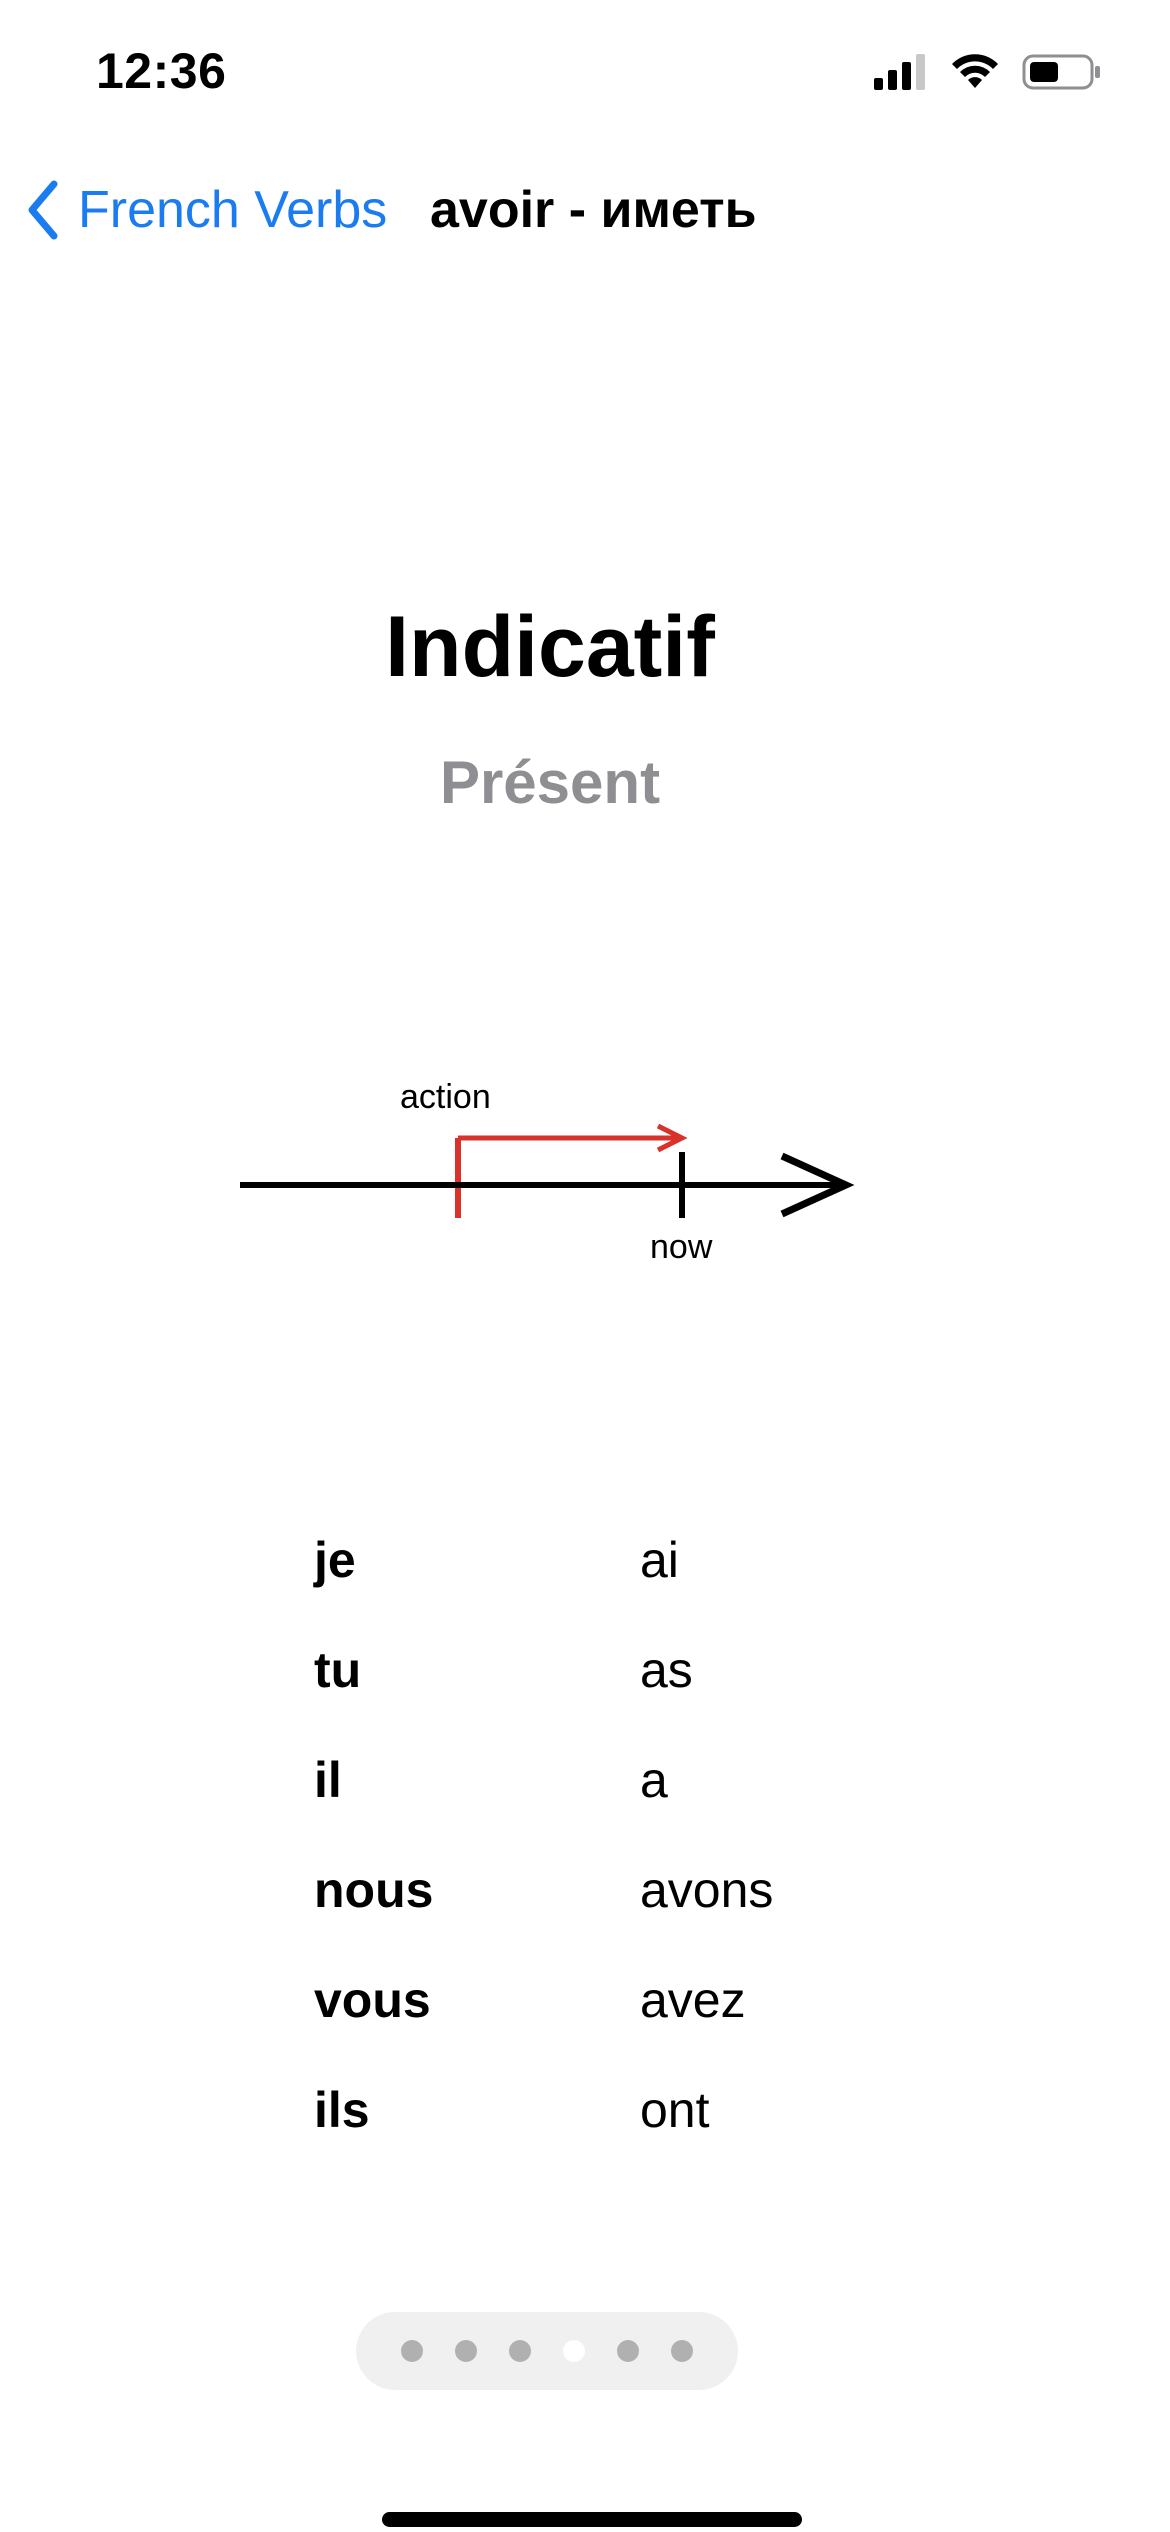 The image size is (1170, 2532). I want to click on status-time: 12:36, so click(161, 71).